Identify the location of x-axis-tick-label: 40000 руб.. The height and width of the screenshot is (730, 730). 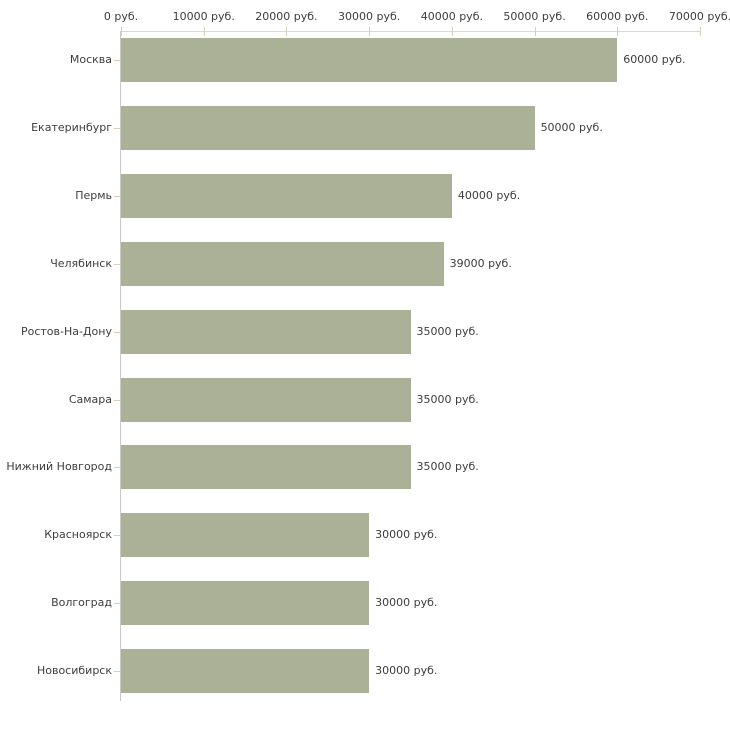
(451, 16).